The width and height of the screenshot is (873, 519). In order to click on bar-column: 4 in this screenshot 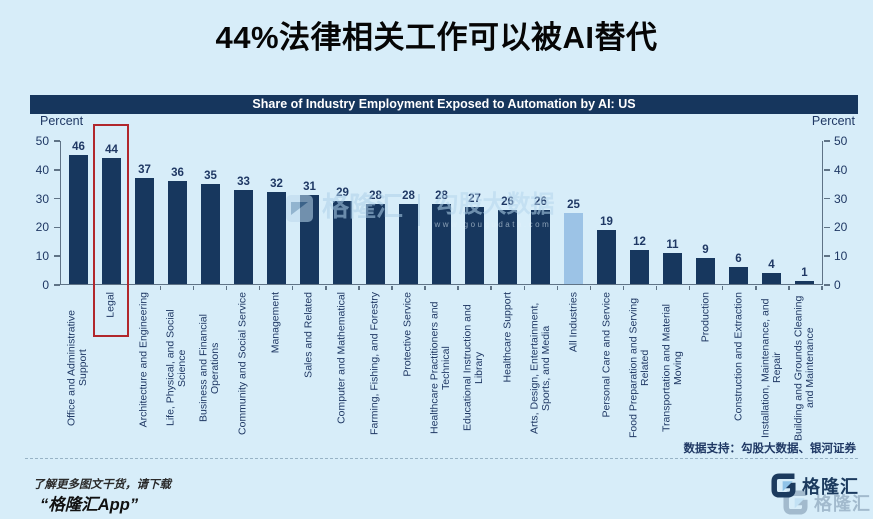, I will do `click(771, 212)`.